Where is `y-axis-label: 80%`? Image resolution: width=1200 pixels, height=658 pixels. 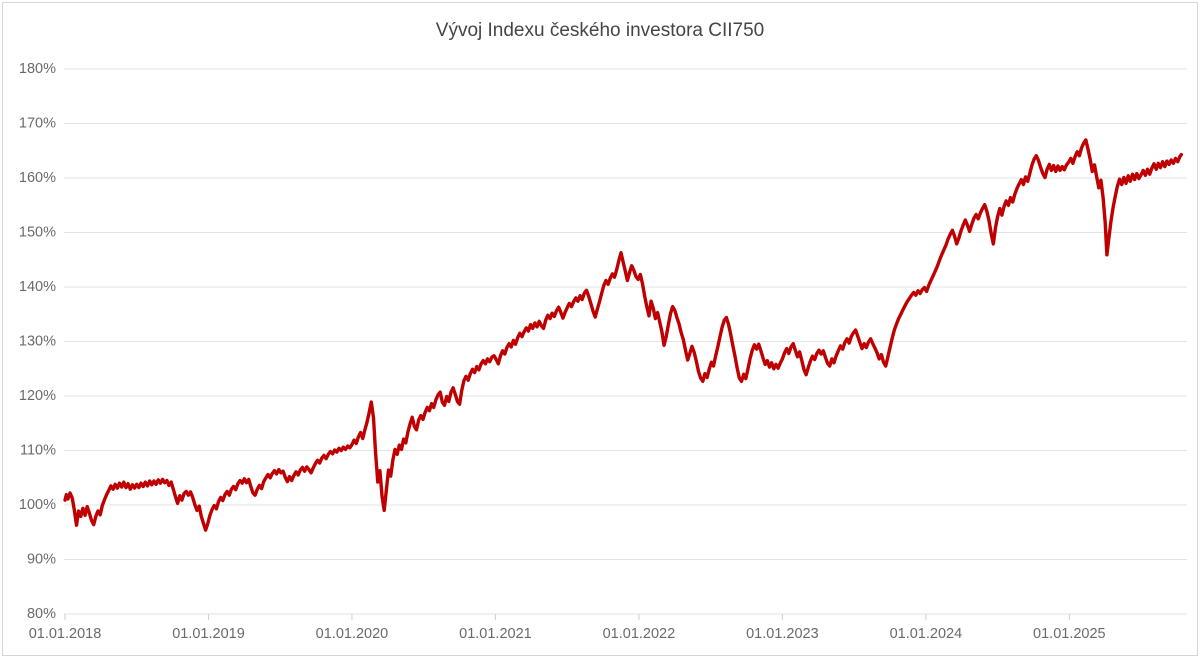
y-axis-label: 80% is located at coordinates (41, 614).